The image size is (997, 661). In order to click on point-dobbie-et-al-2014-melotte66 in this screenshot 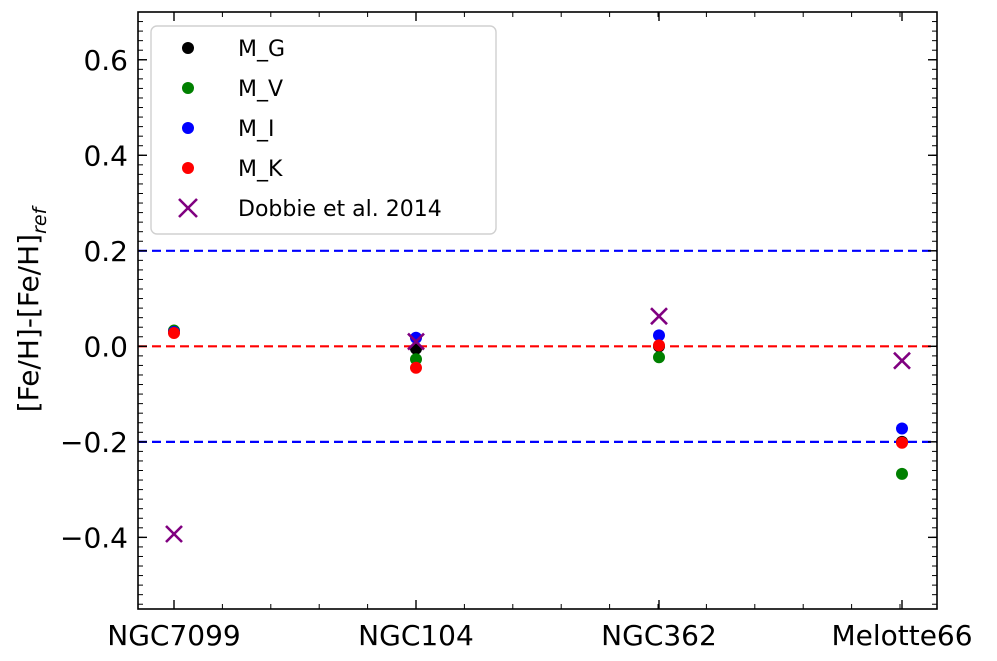, I will do `click(902, 360)`.